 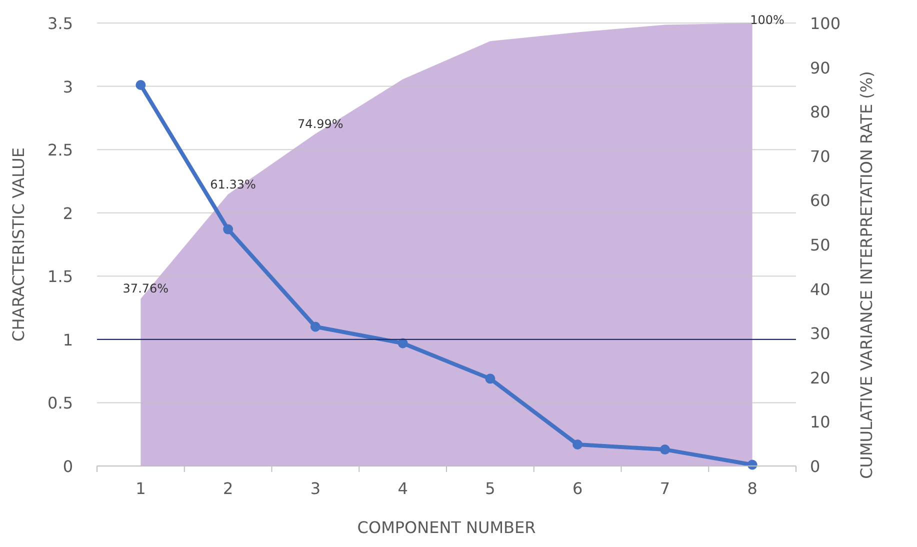 What do you see at coordinates (233, 184) in the screenshot?
I see `data-label: 61.33%` at bounding box center [233, 184].